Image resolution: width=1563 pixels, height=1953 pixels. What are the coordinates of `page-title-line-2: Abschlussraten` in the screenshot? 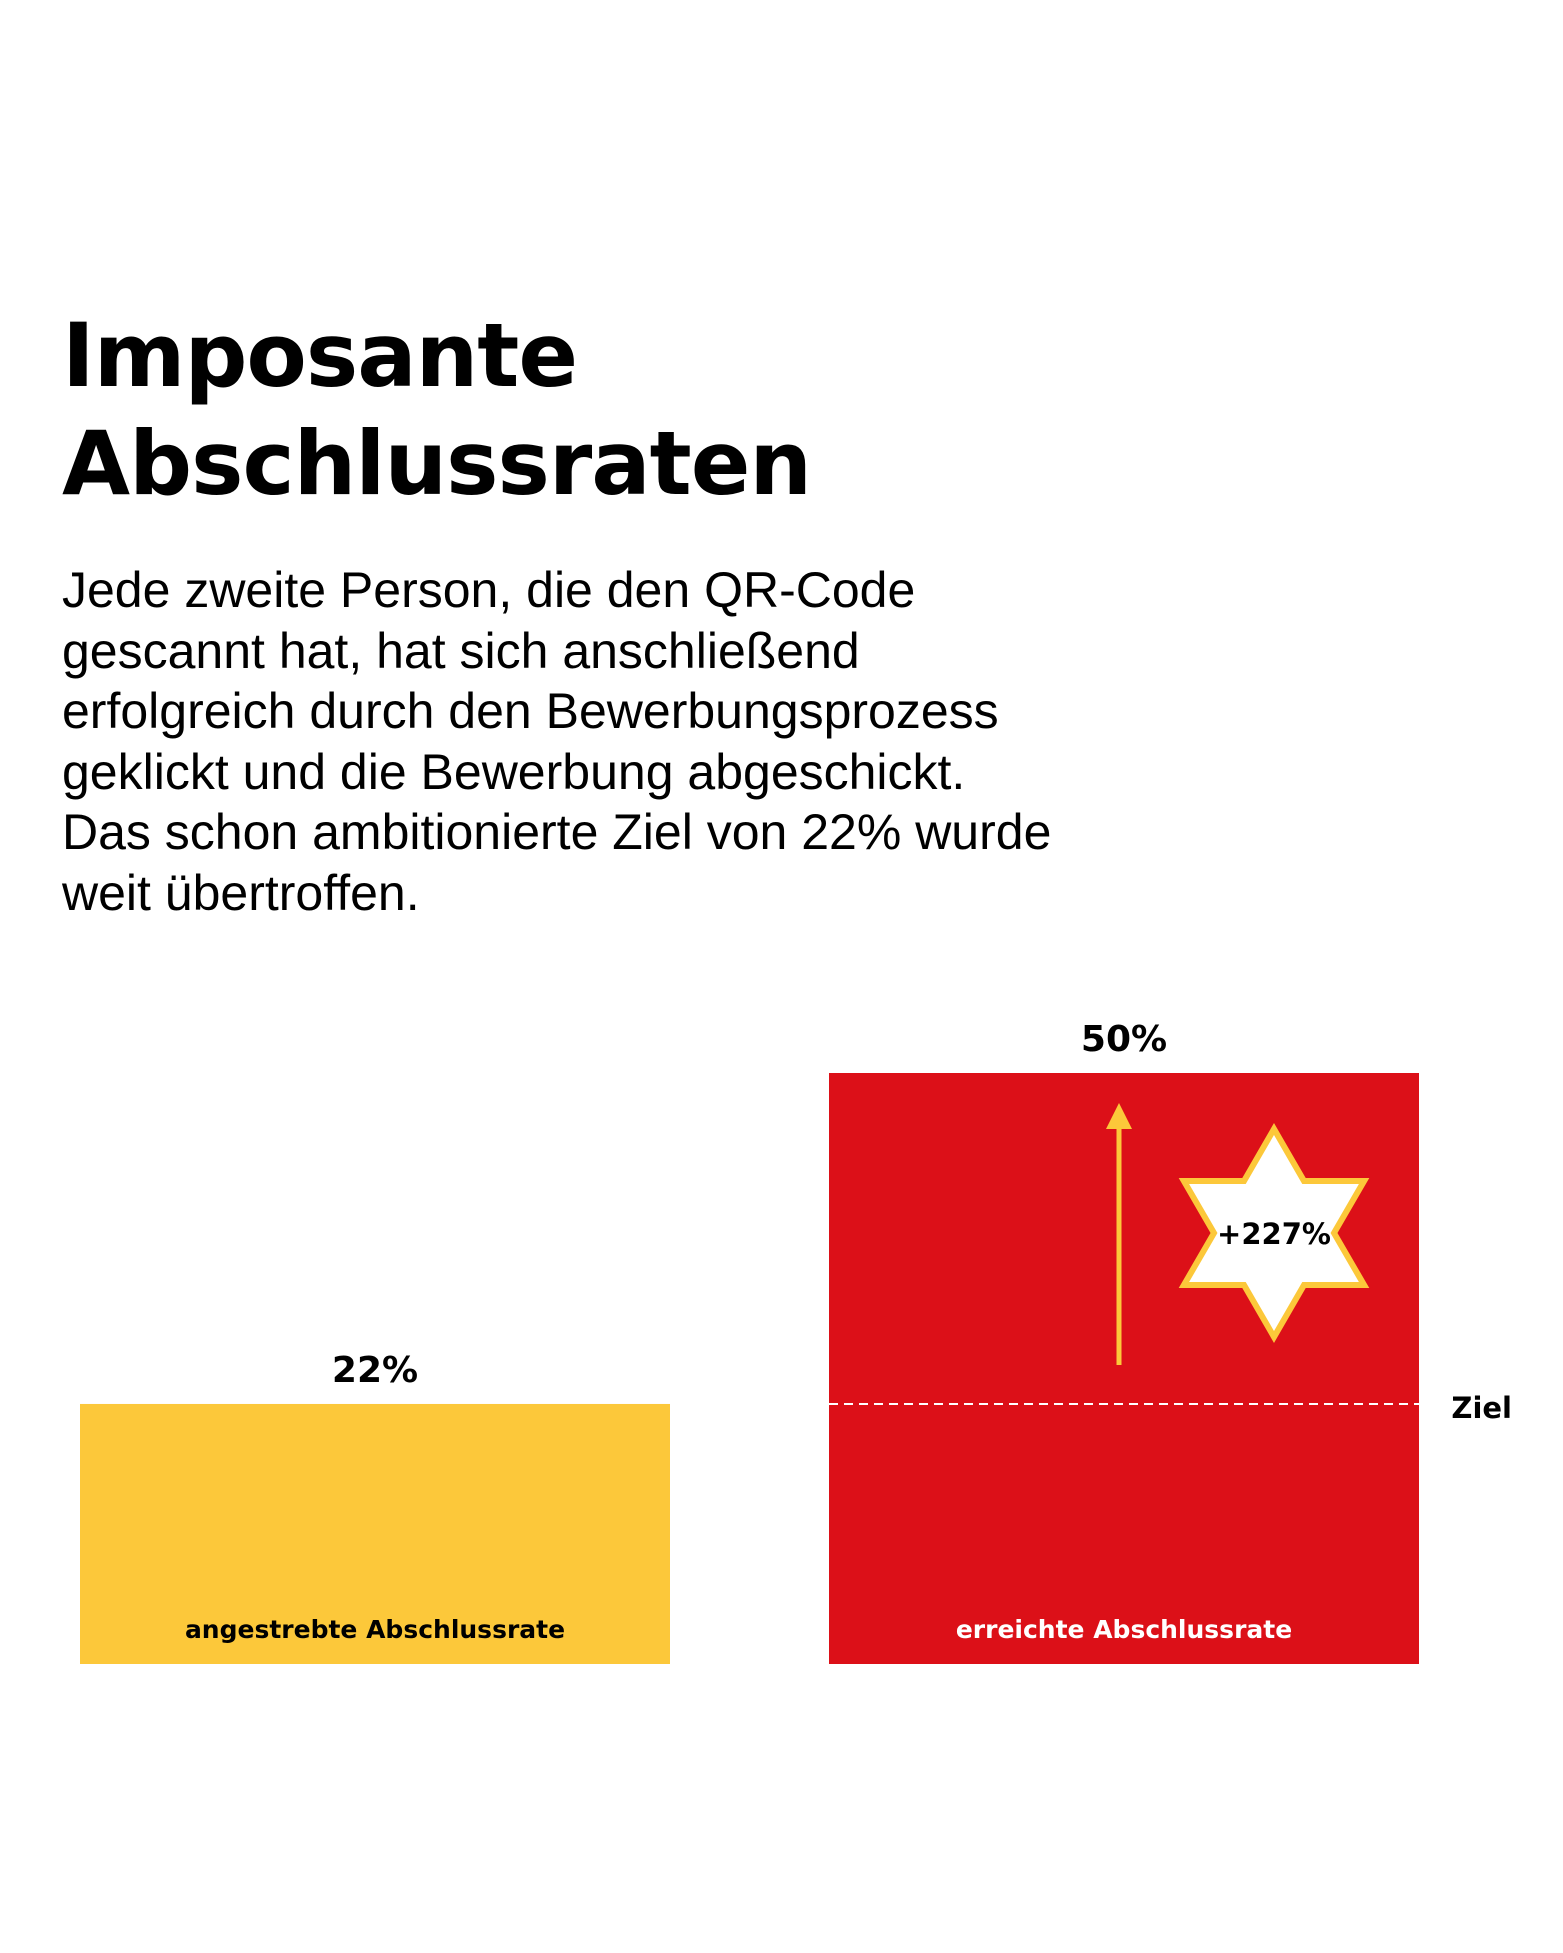 It's located at (437, 463).